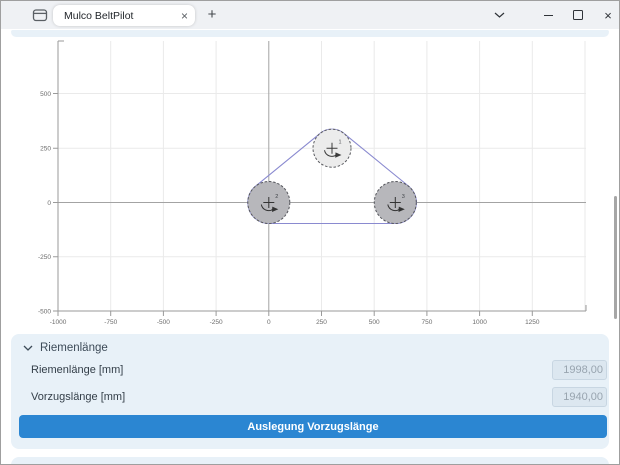 The height and width of the screenshot is (465, 620). What do you see at coordinates (579, 397) in the screenshot?
I see `vorzugslaenge-input` at bounding box center [579, 397].